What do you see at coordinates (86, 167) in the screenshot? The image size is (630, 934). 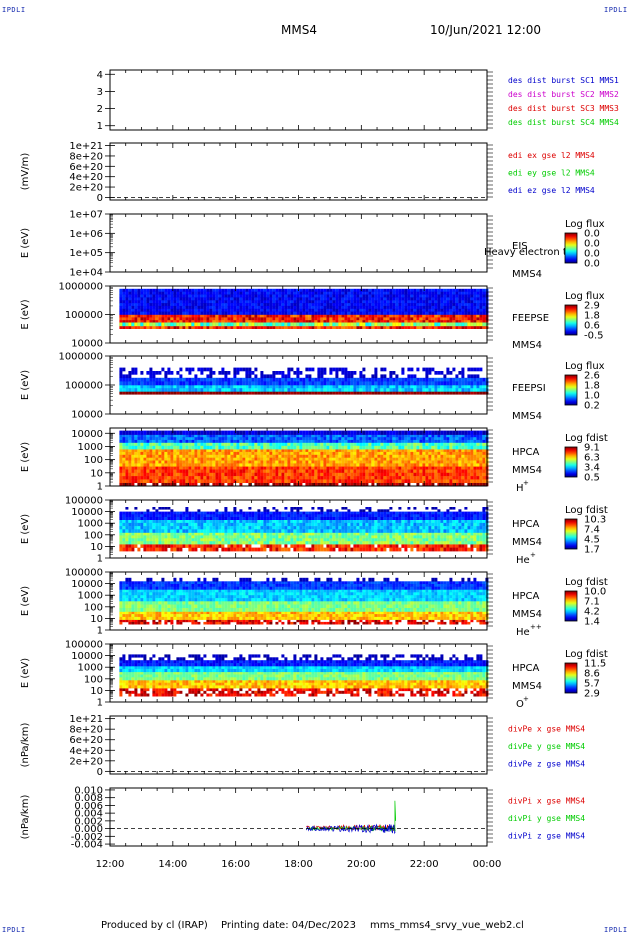 I see `y-tick-label: 6e+20` at bounding box center [86, 167].